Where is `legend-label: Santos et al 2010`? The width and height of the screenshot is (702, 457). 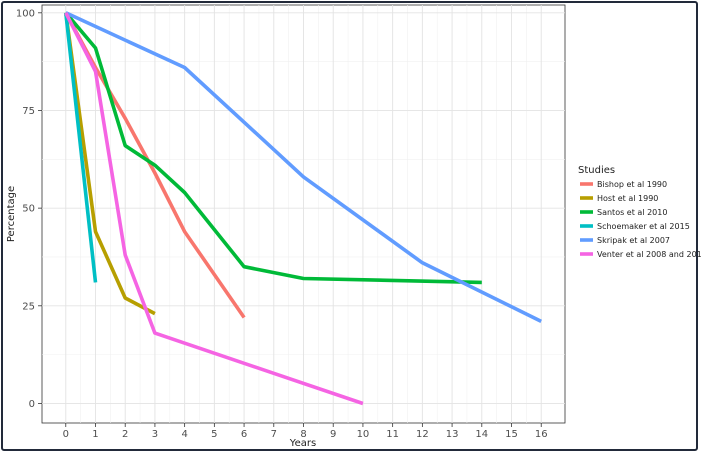 legend-label: Santos et al 2010 is located at coordinates (632, 212).